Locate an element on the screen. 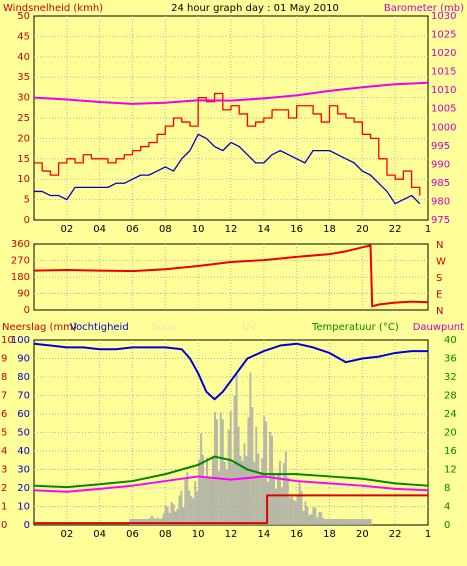  rain-tick-label: 8 is located at coordinates (4, 377).